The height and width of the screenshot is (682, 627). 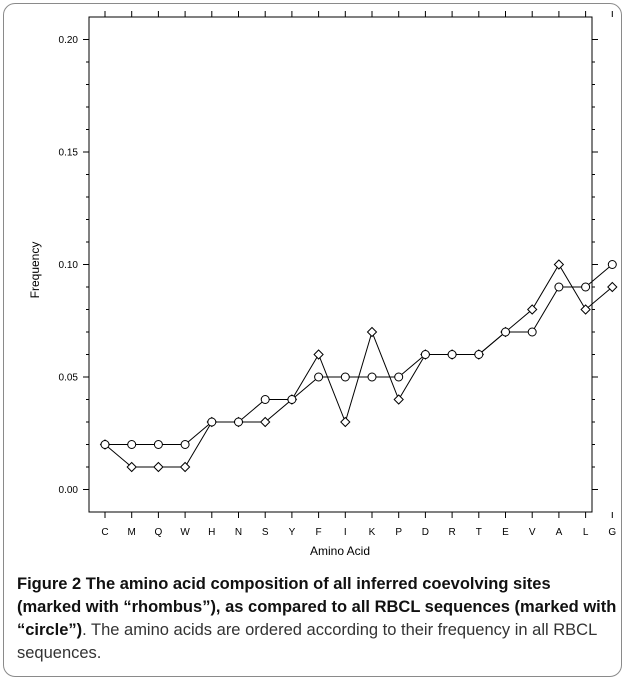 What do you see at coordinates (132, 532) in the screenshot?
I see `x-tick-label: M` at bounding box center [132, 532].